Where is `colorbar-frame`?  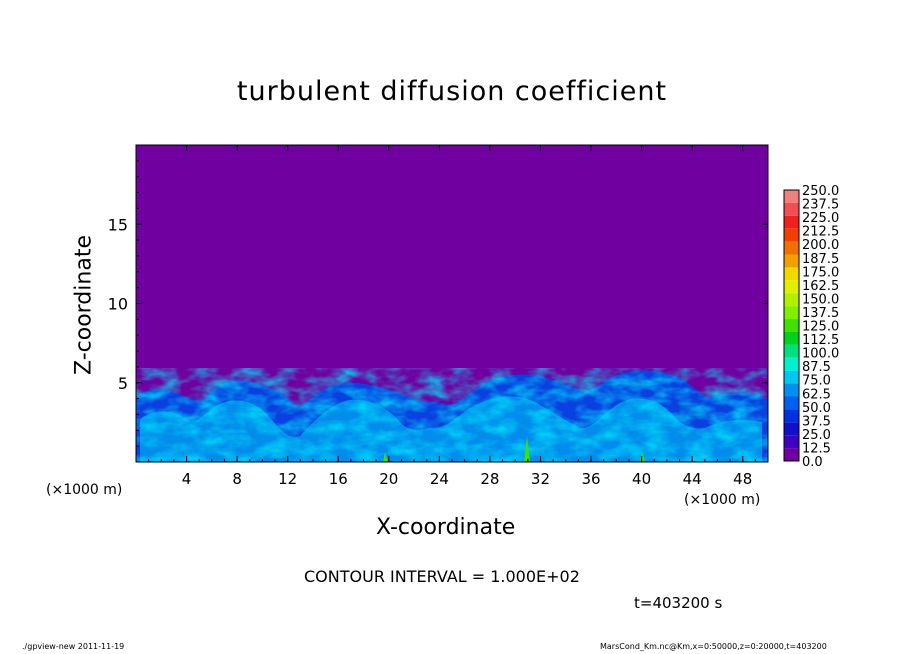 colorbar-frame is located at coordinates (791, 325).